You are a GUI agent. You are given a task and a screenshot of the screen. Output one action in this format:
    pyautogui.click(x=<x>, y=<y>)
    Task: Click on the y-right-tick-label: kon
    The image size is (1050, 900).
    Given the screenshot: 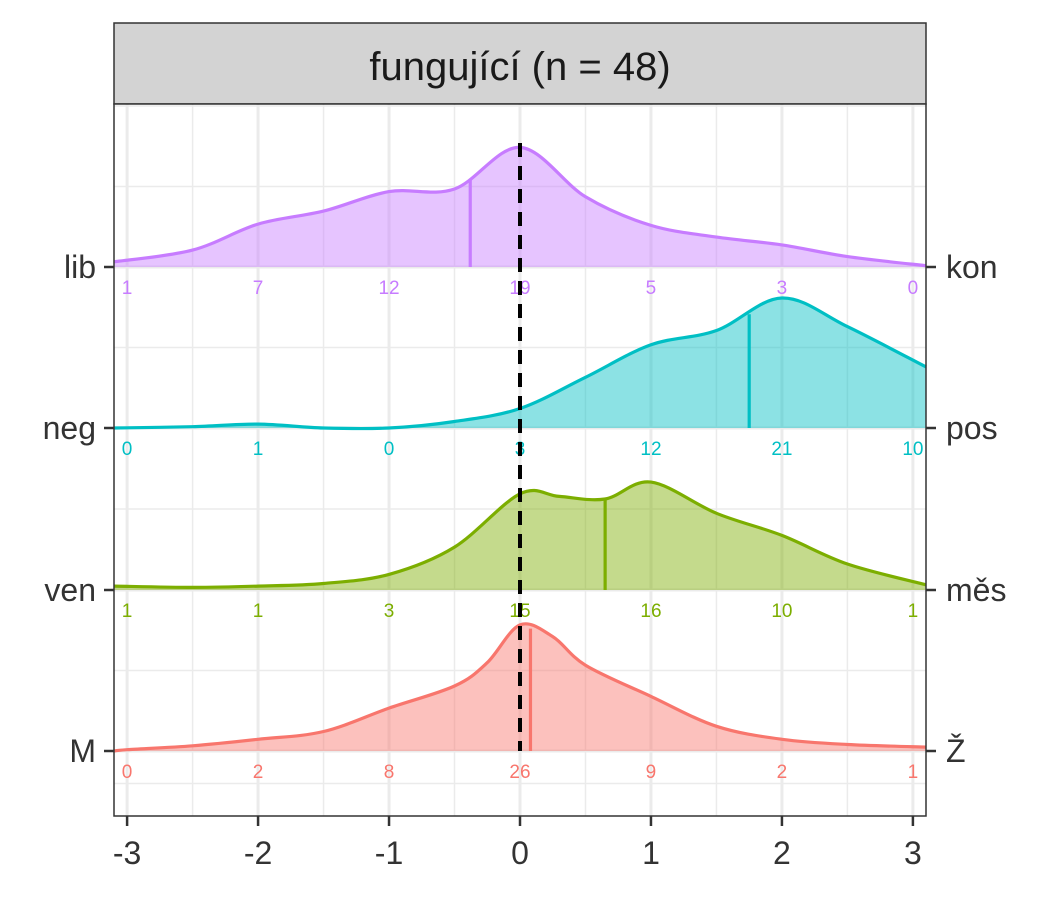 What is the action you would take?
    pyautogui.click(x=972, y=267)
    